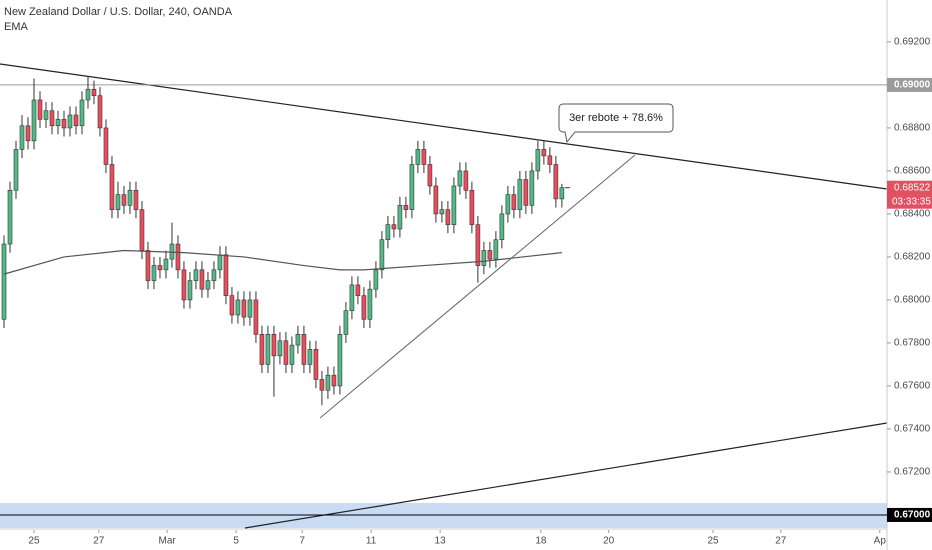 This screenshot has width=932, height=550. I want to click on y-tick-label: 0.68200, so click(912, 257).